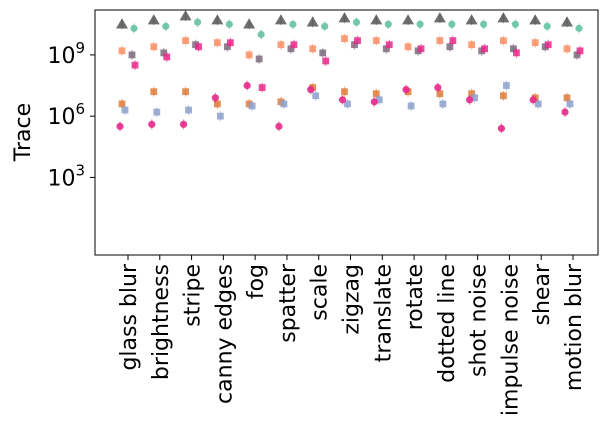 Image resolution: width=605 pixels, height=446 pixels. Describe the element at coordinates (510, 340) in the screenshot. I see `x-tick-label: impulse noise` at that location.